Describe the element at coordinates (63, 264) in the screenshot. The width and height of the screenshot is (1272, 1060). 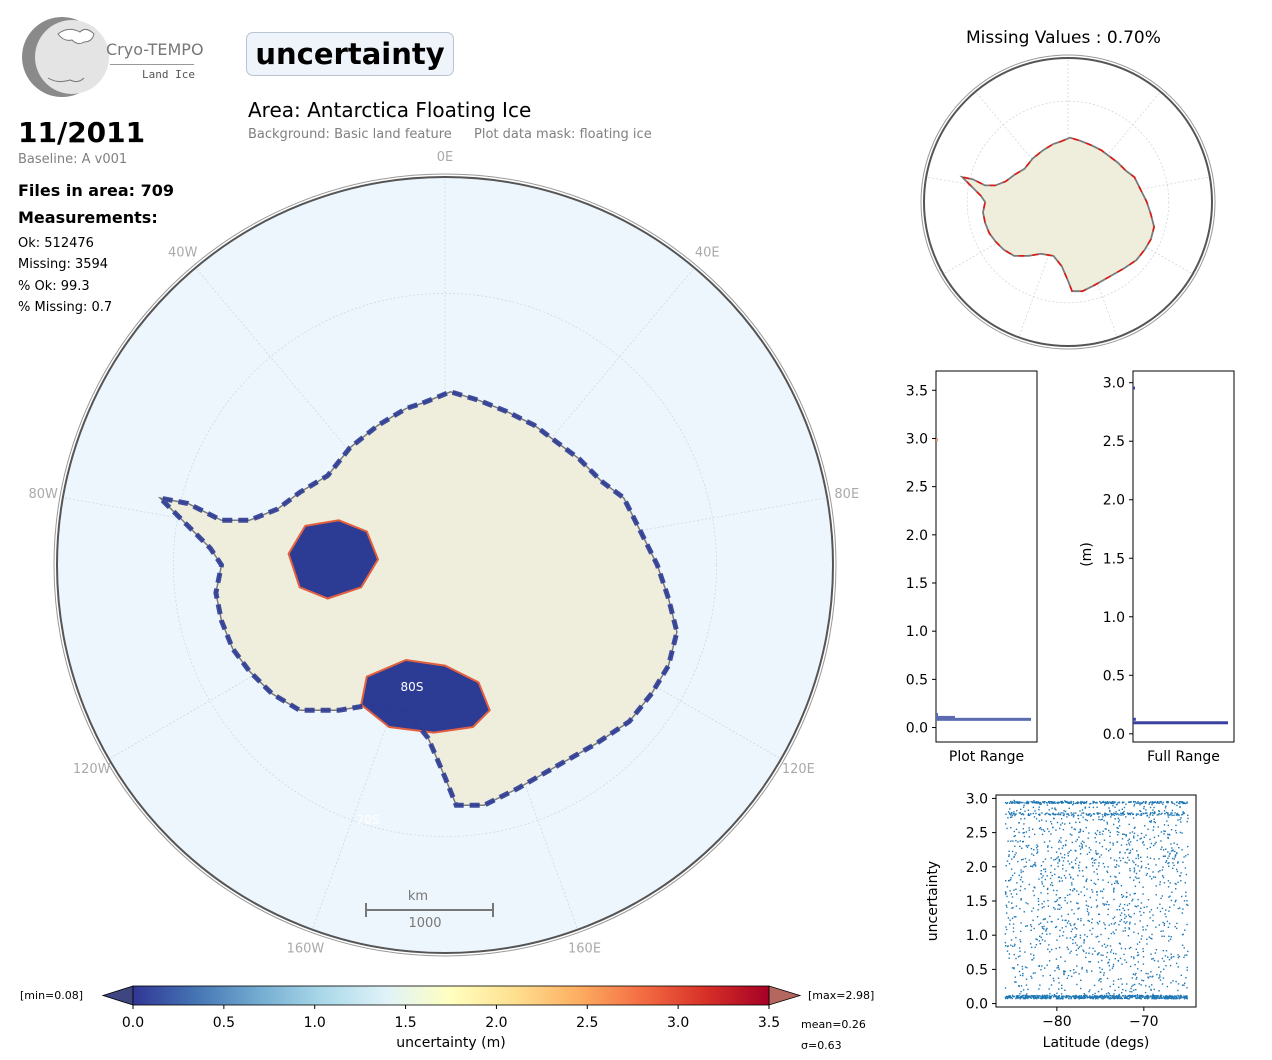
I see `stat-missing: Missing: 3594` at that location.